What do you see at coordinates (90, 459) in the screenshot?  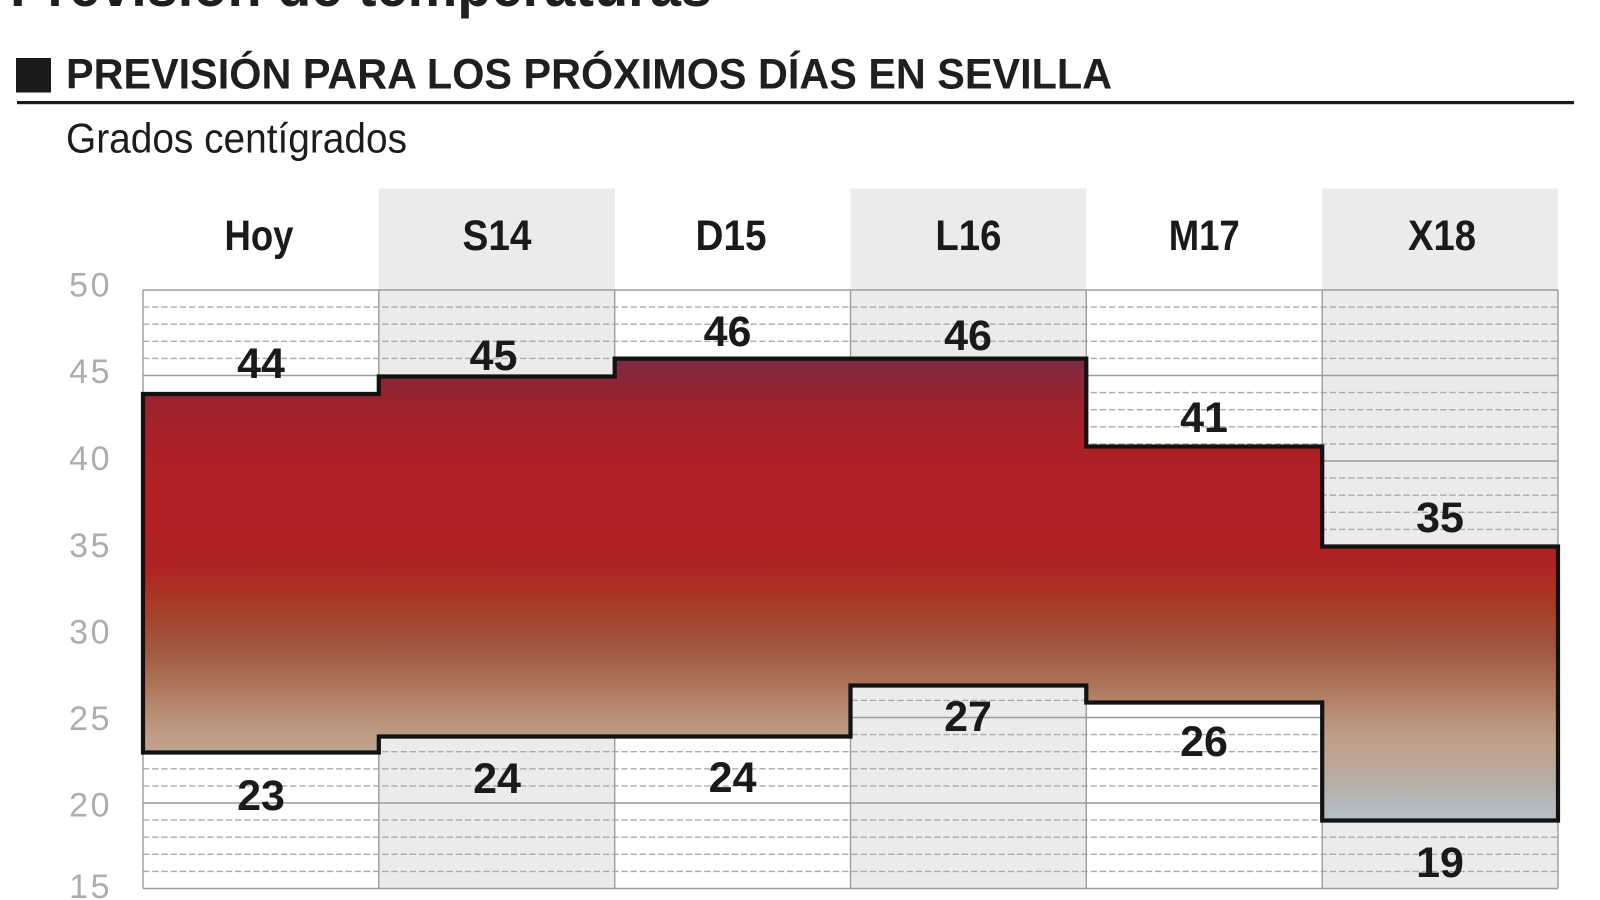 I see `svg-text: 40` at bounding box center [90, 459].